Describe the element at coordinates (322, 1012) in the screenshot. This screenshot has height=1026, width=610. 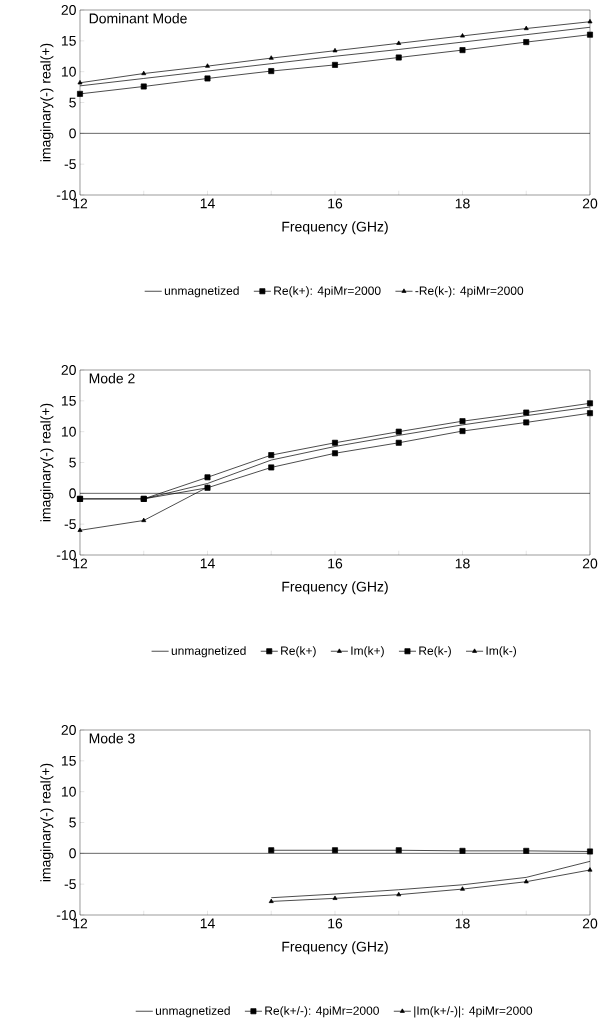
I see `legend-label: Re(k+/-): 4piMr=2000` at that location.